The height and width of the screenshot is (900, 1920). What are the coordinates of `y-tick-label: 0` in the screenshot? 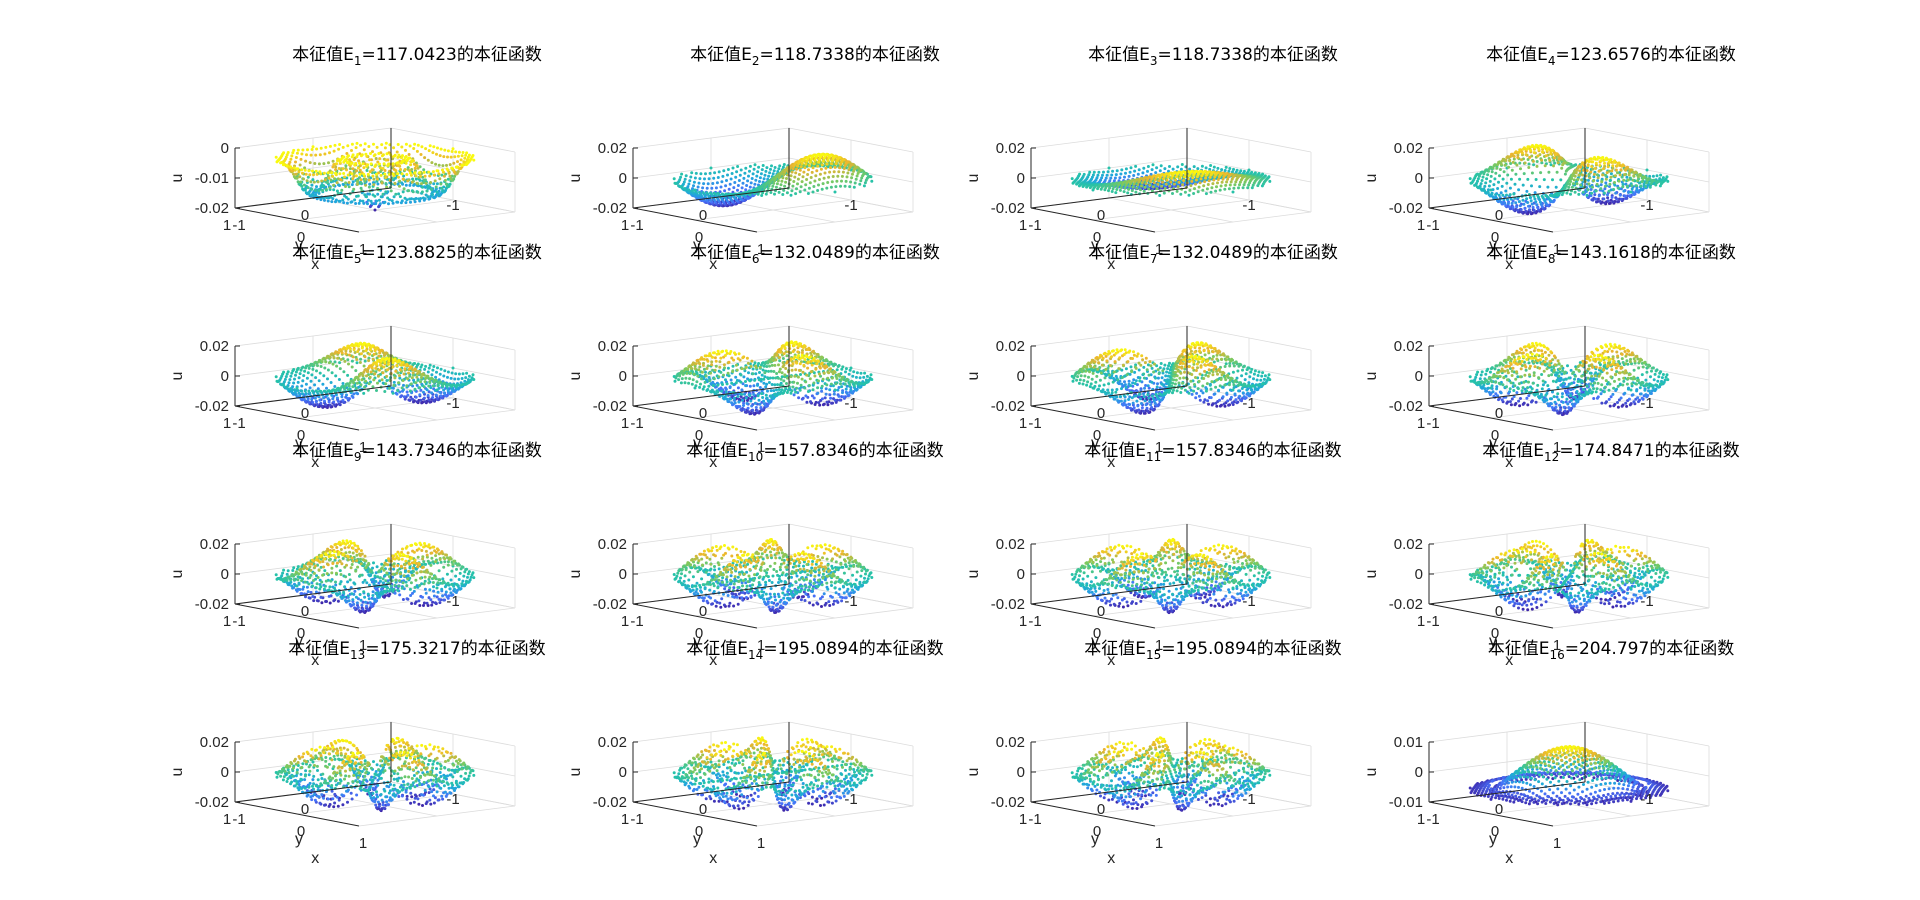 It's located at (305, 215).